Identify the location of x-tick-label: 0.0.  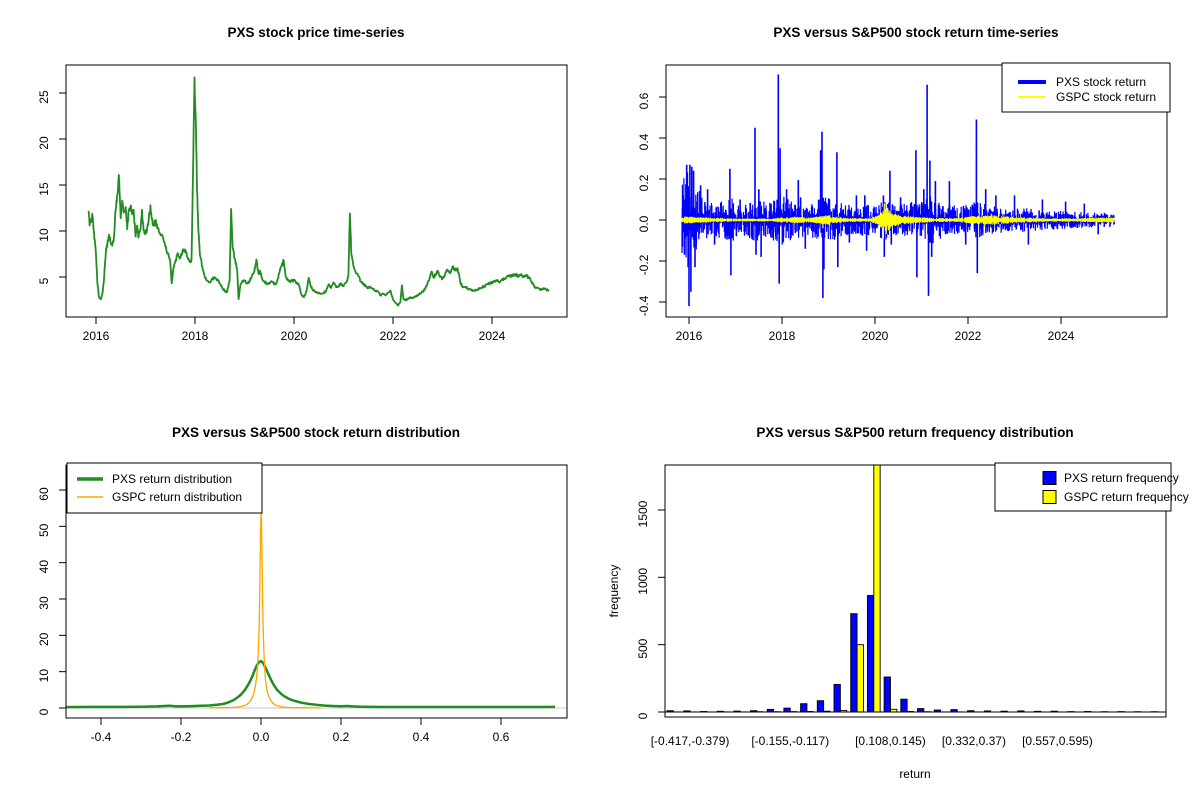
(261, 737).